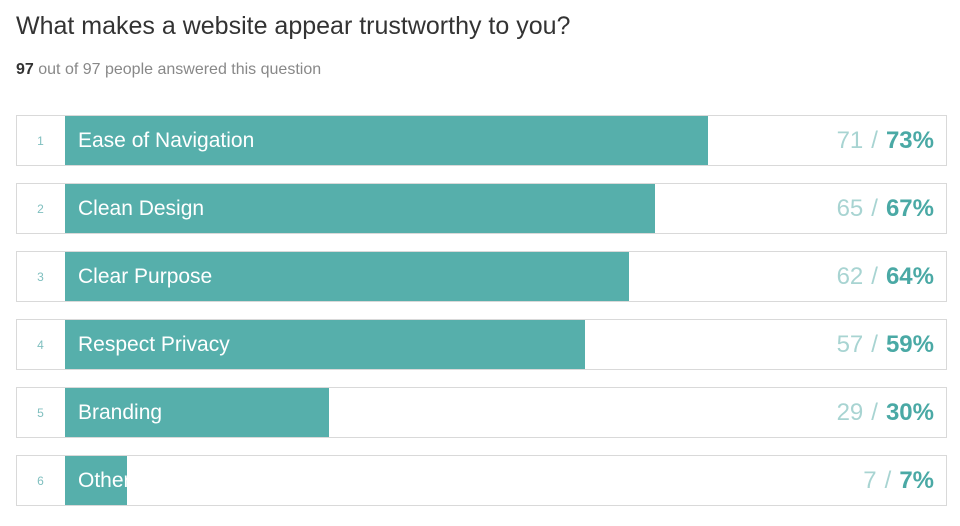 This screenshot has height=526, width=960. I want to click on answered-count: 97, so click(25, 69).